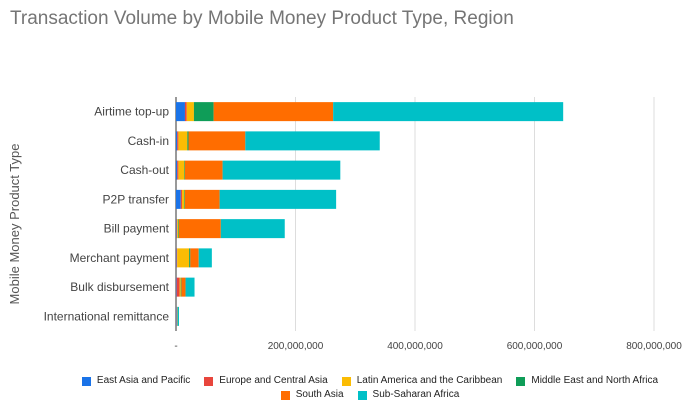  I want to click on x-tick-label: 200,000,000, so click(296, 346).